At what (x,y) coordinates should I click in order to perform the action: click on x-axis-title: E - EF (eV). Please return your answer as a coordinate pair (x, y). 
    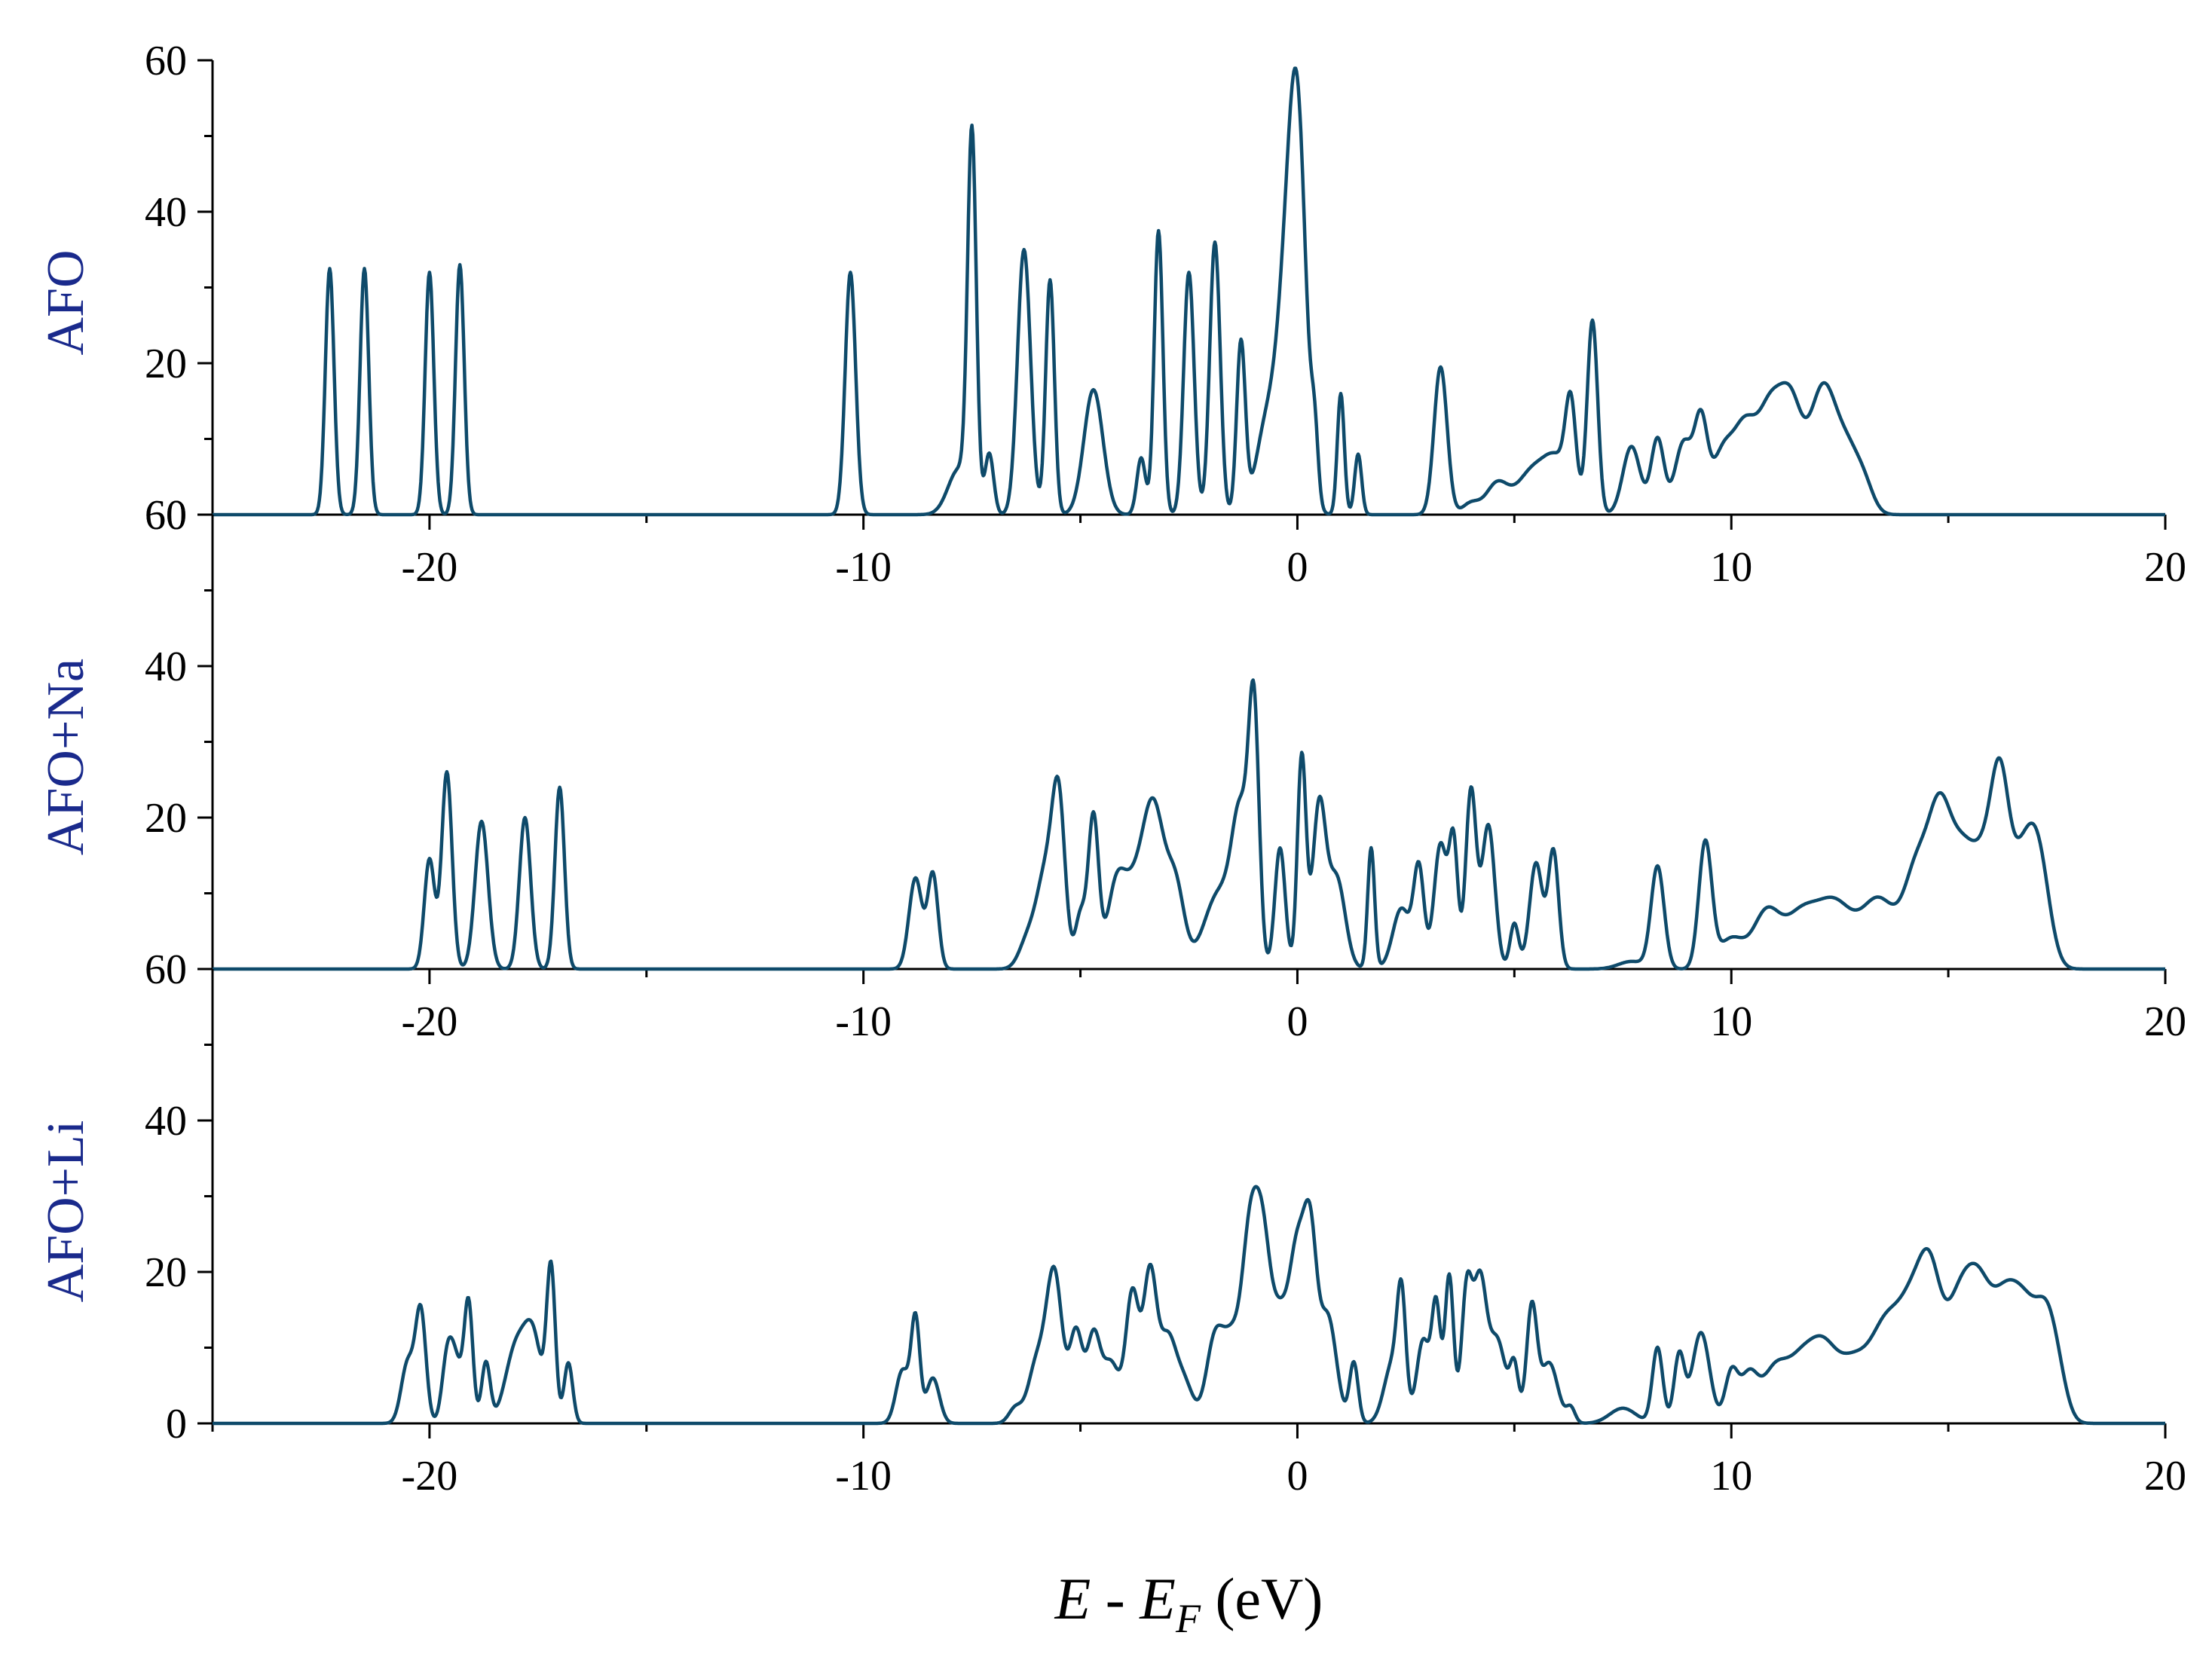
    Looking at the image, I should click on (1189, 1603).